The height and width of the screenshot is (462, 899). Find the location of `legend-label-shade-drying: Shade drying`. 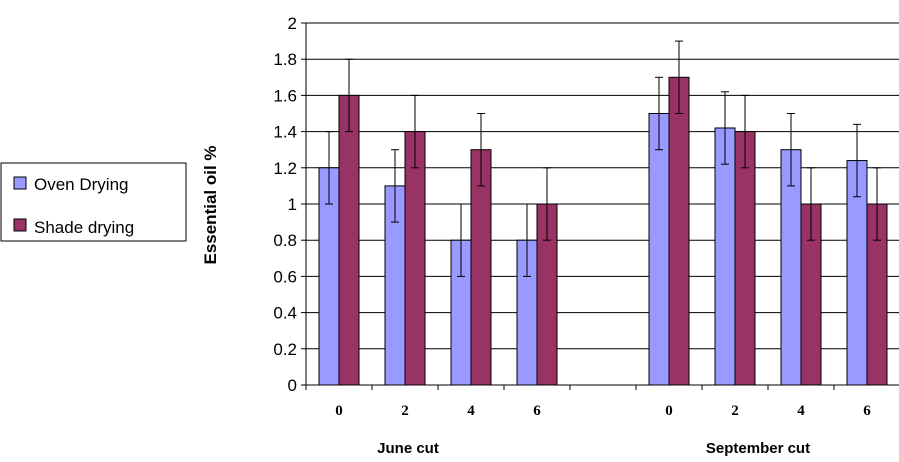

legend-label-shade-drying: Shade drying is located at coordinates (84, 227).